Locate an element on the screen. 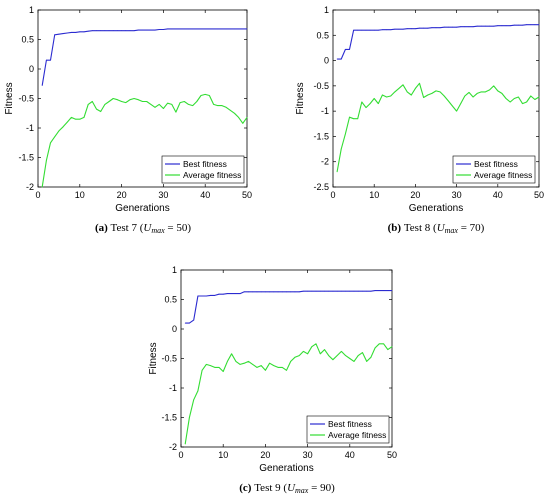  x-tick-label: 30 is located at coordinates (163, 195).